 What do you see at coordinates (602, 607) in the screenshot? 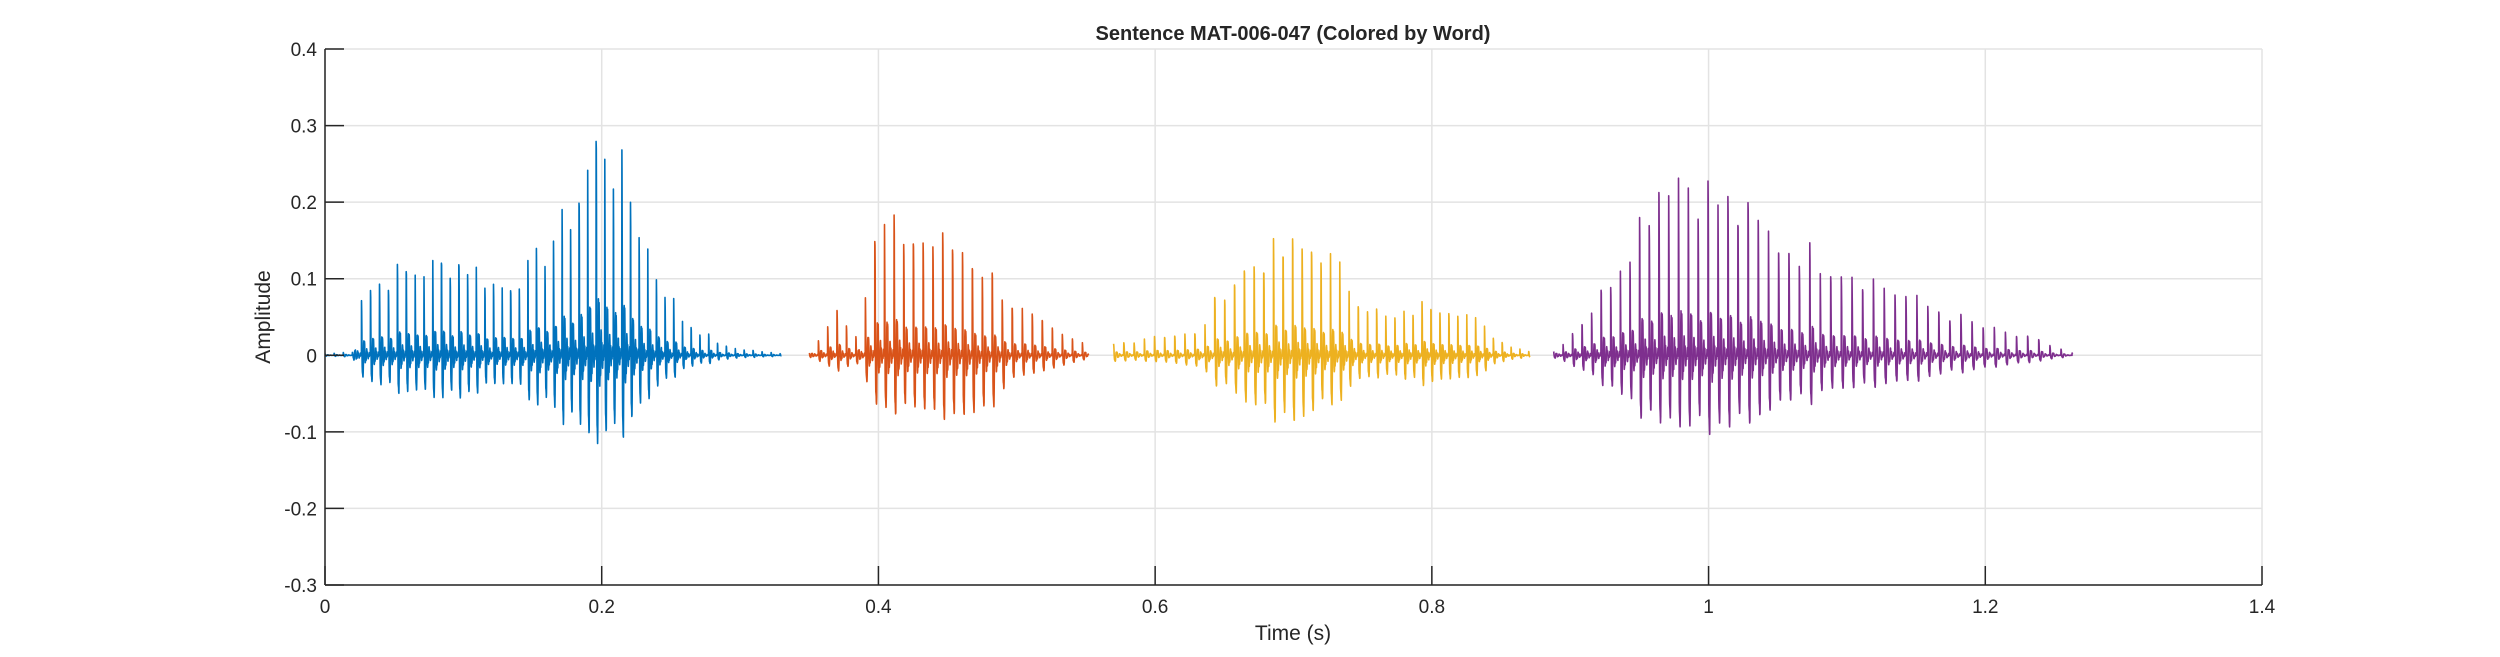
I see `x-tick-label: 0.2` at bounding box center [602, 607].